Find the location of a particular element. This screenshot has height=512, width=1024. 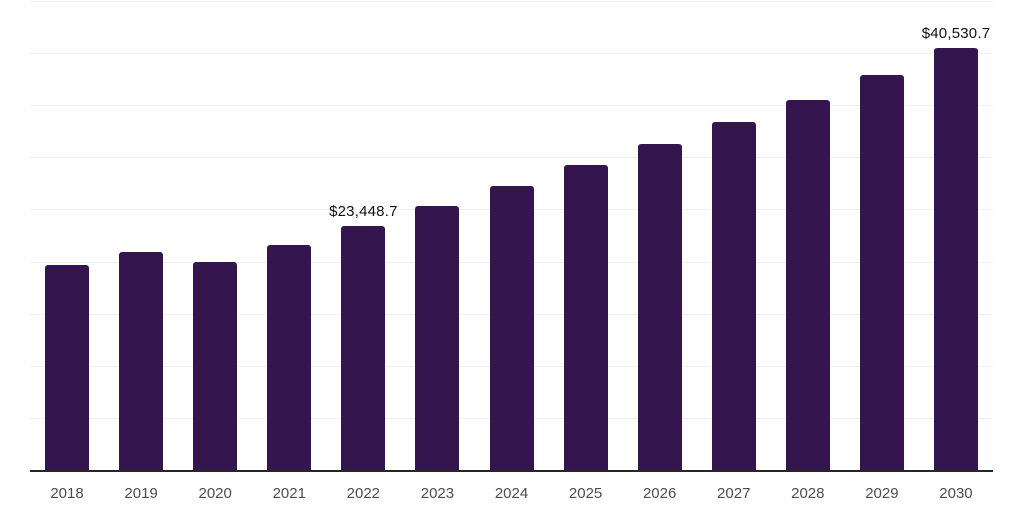

bar-2021 is located at coordinates (289, 357).